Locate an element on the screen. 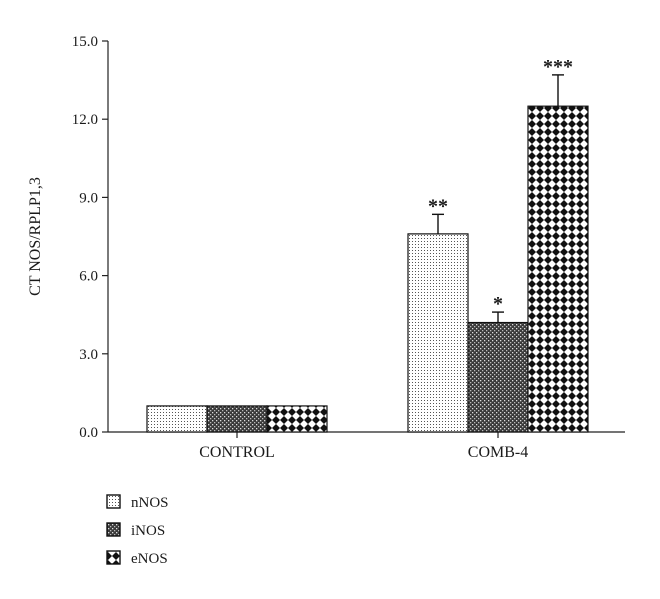 This screenshot has width=660, height=599. legend-label-inos: iNOS is located at coordinates (148, 531).